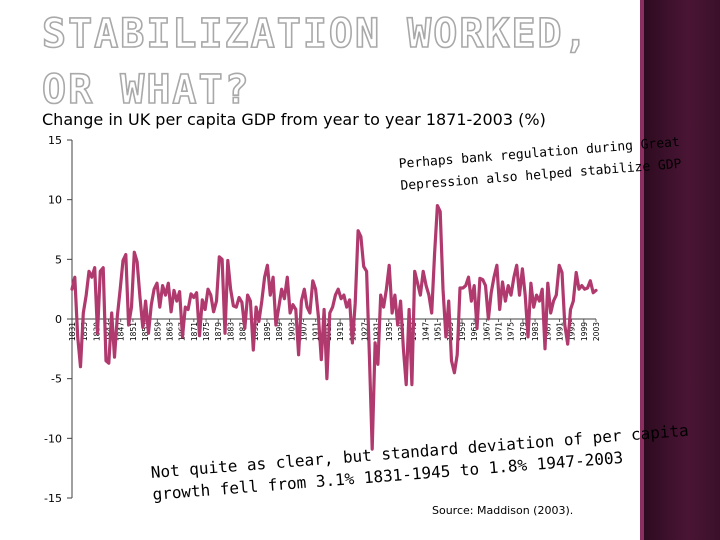  Describe the element at coordinates (523, 331) in the screenshot. I see `x-tick-label: 1979` at that location.